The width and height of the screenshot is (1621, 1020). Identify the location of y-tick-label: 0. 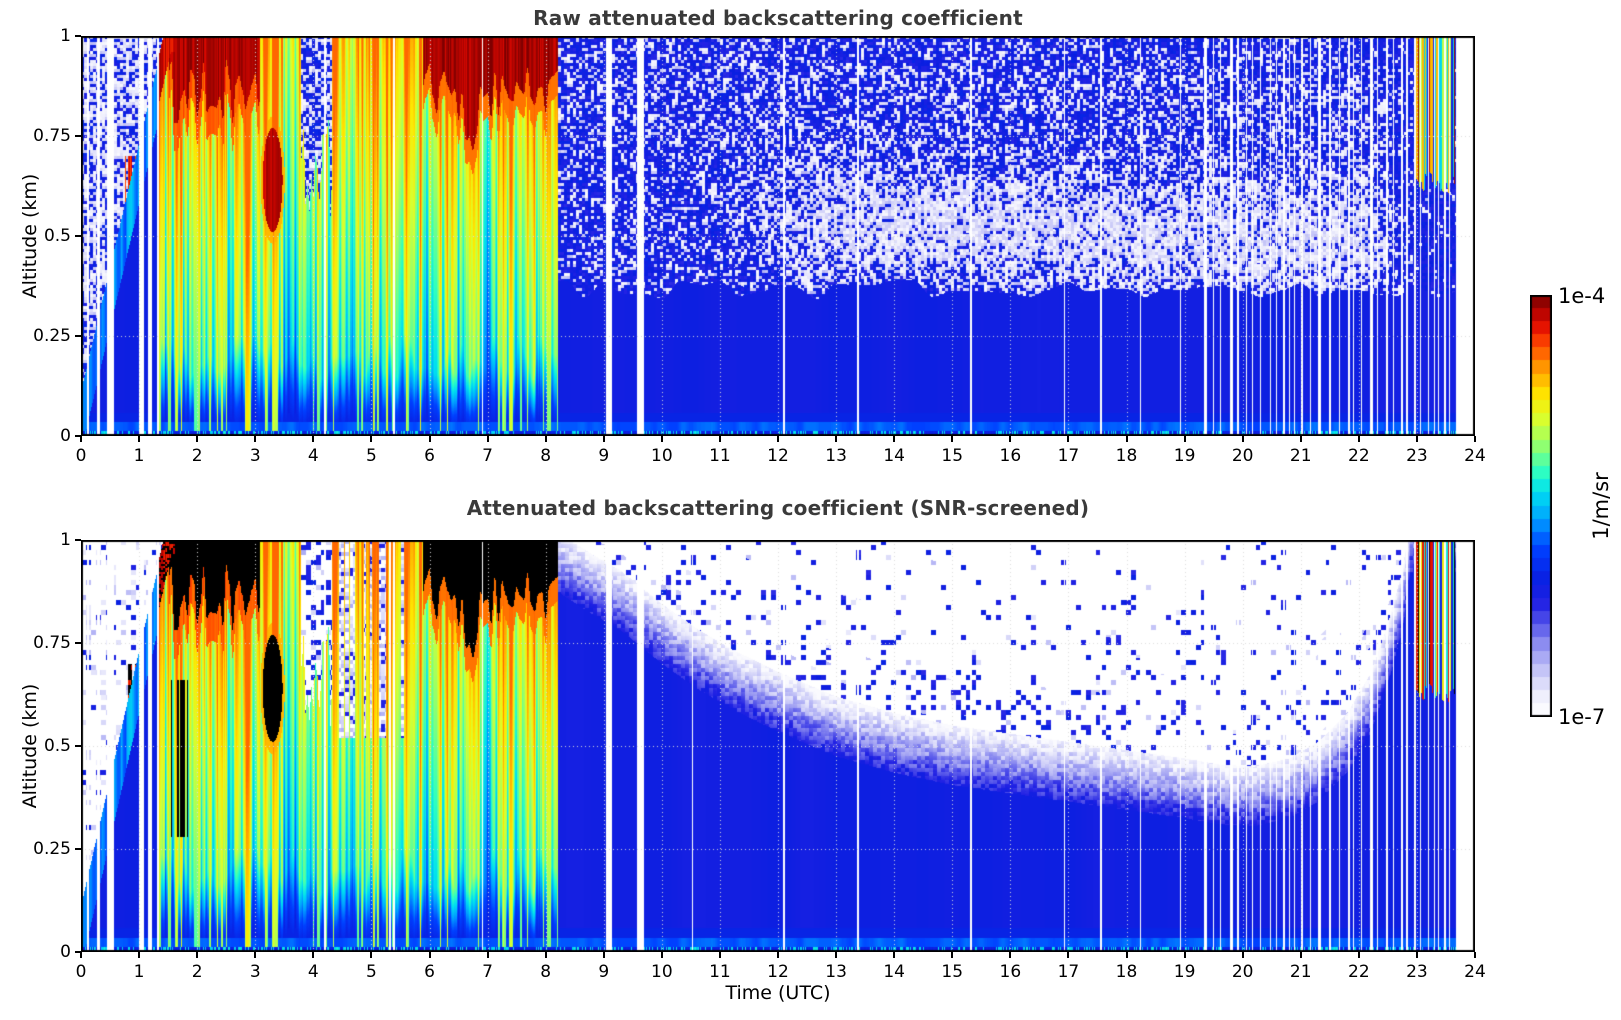
(65, 436).